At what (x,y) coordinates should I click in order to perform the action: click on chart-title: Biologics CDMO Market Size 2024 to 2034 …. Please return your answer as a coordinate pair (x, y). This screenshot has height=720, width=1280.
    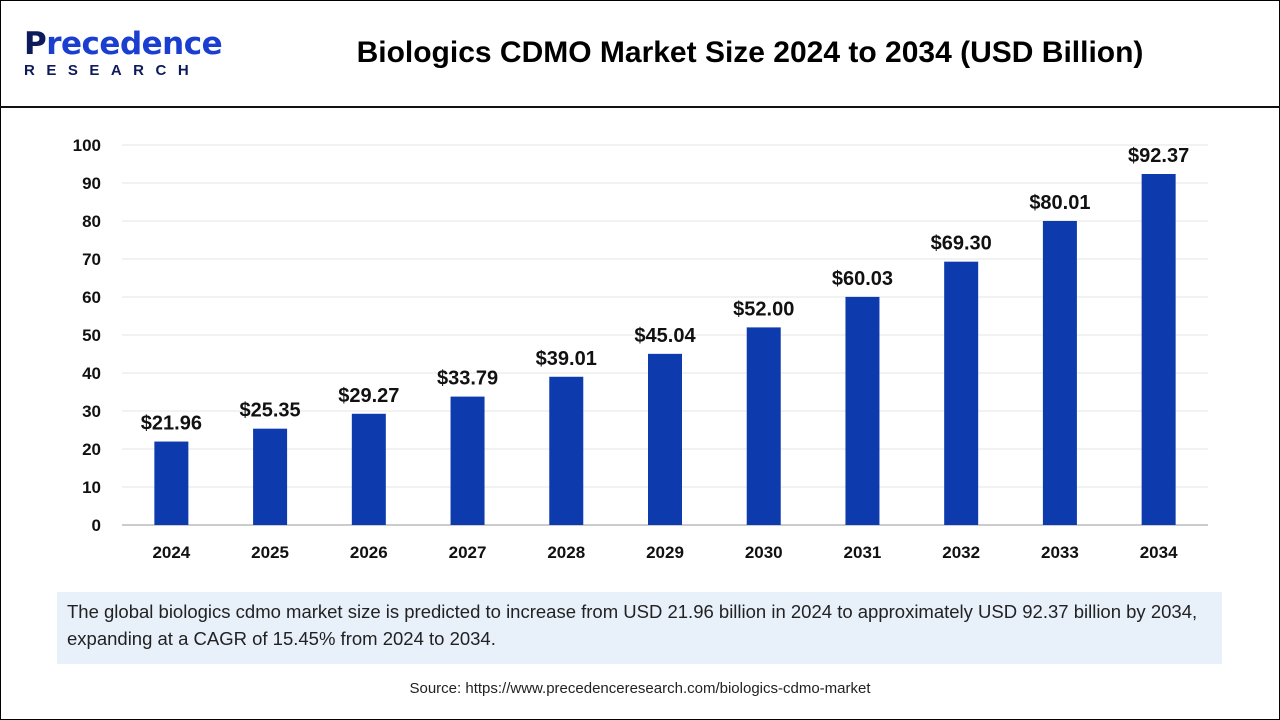
    Looking at the image, I should click on (750, 52).